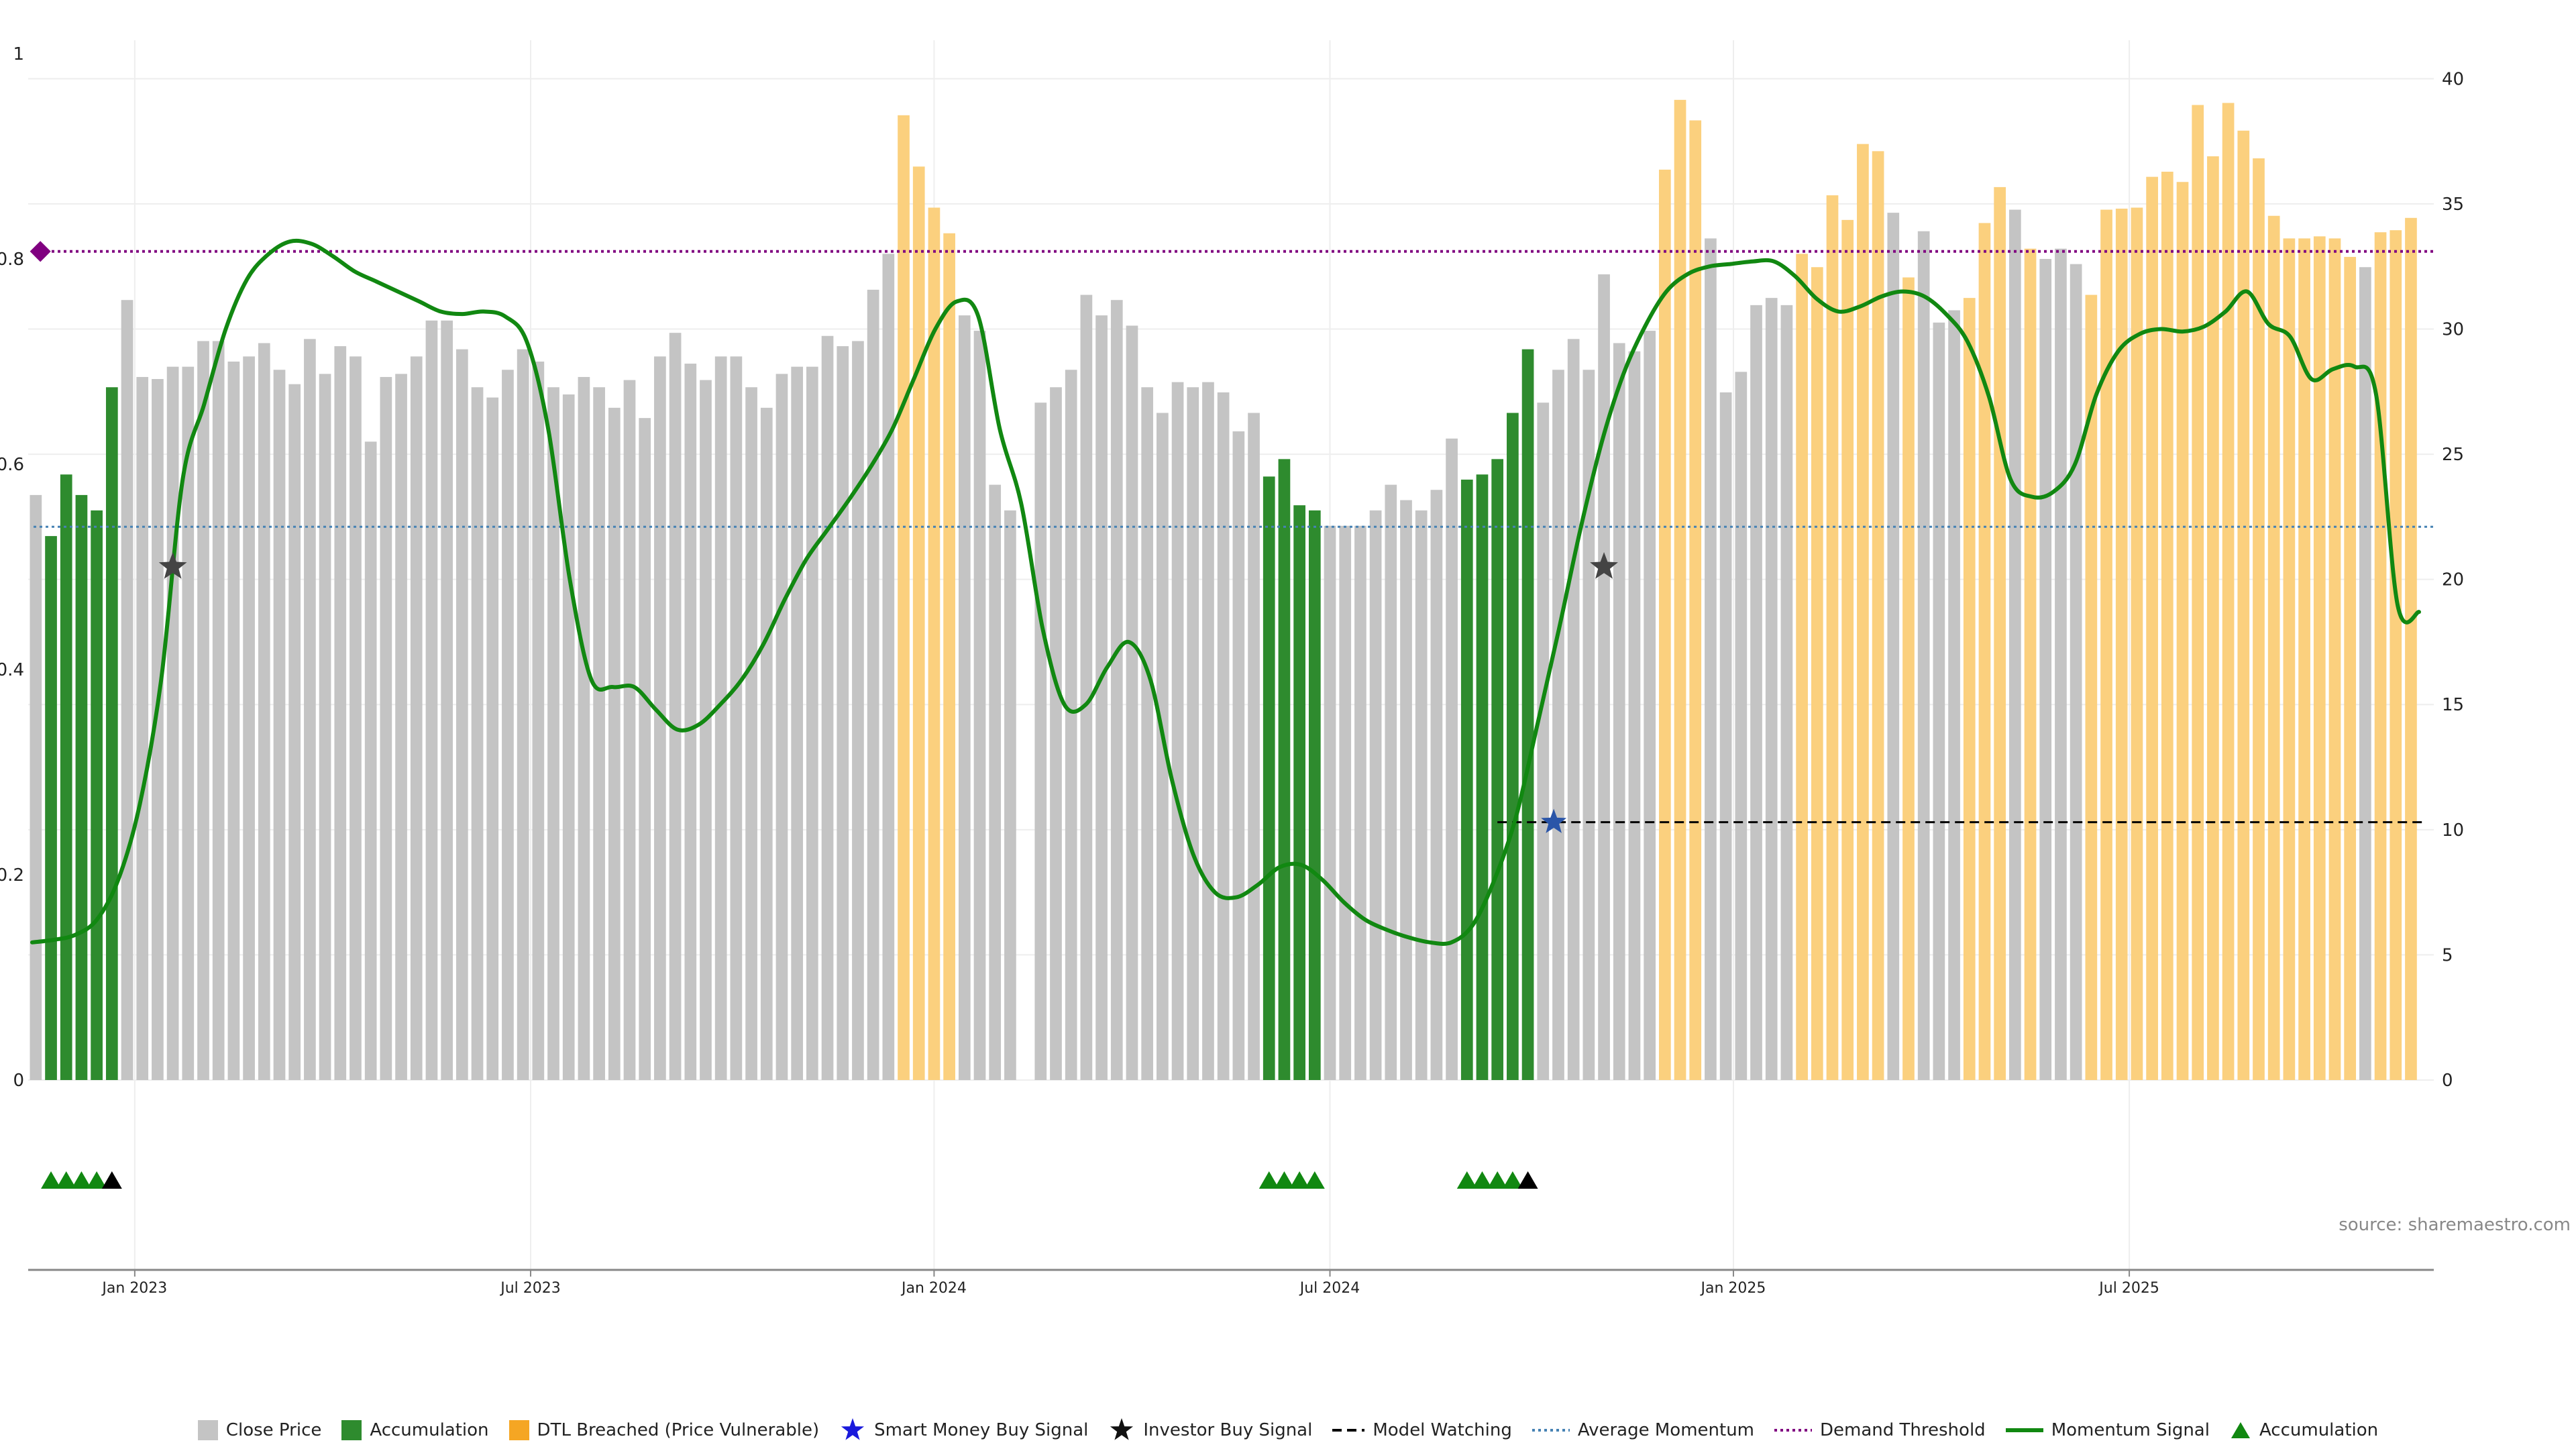 The width and height of the screenshot is (2576, 1449). What do you see at coordinates (1527, 1180) in the screenshot?
I see `signal-triangle-icon` at bounding box center [1527, 1180].